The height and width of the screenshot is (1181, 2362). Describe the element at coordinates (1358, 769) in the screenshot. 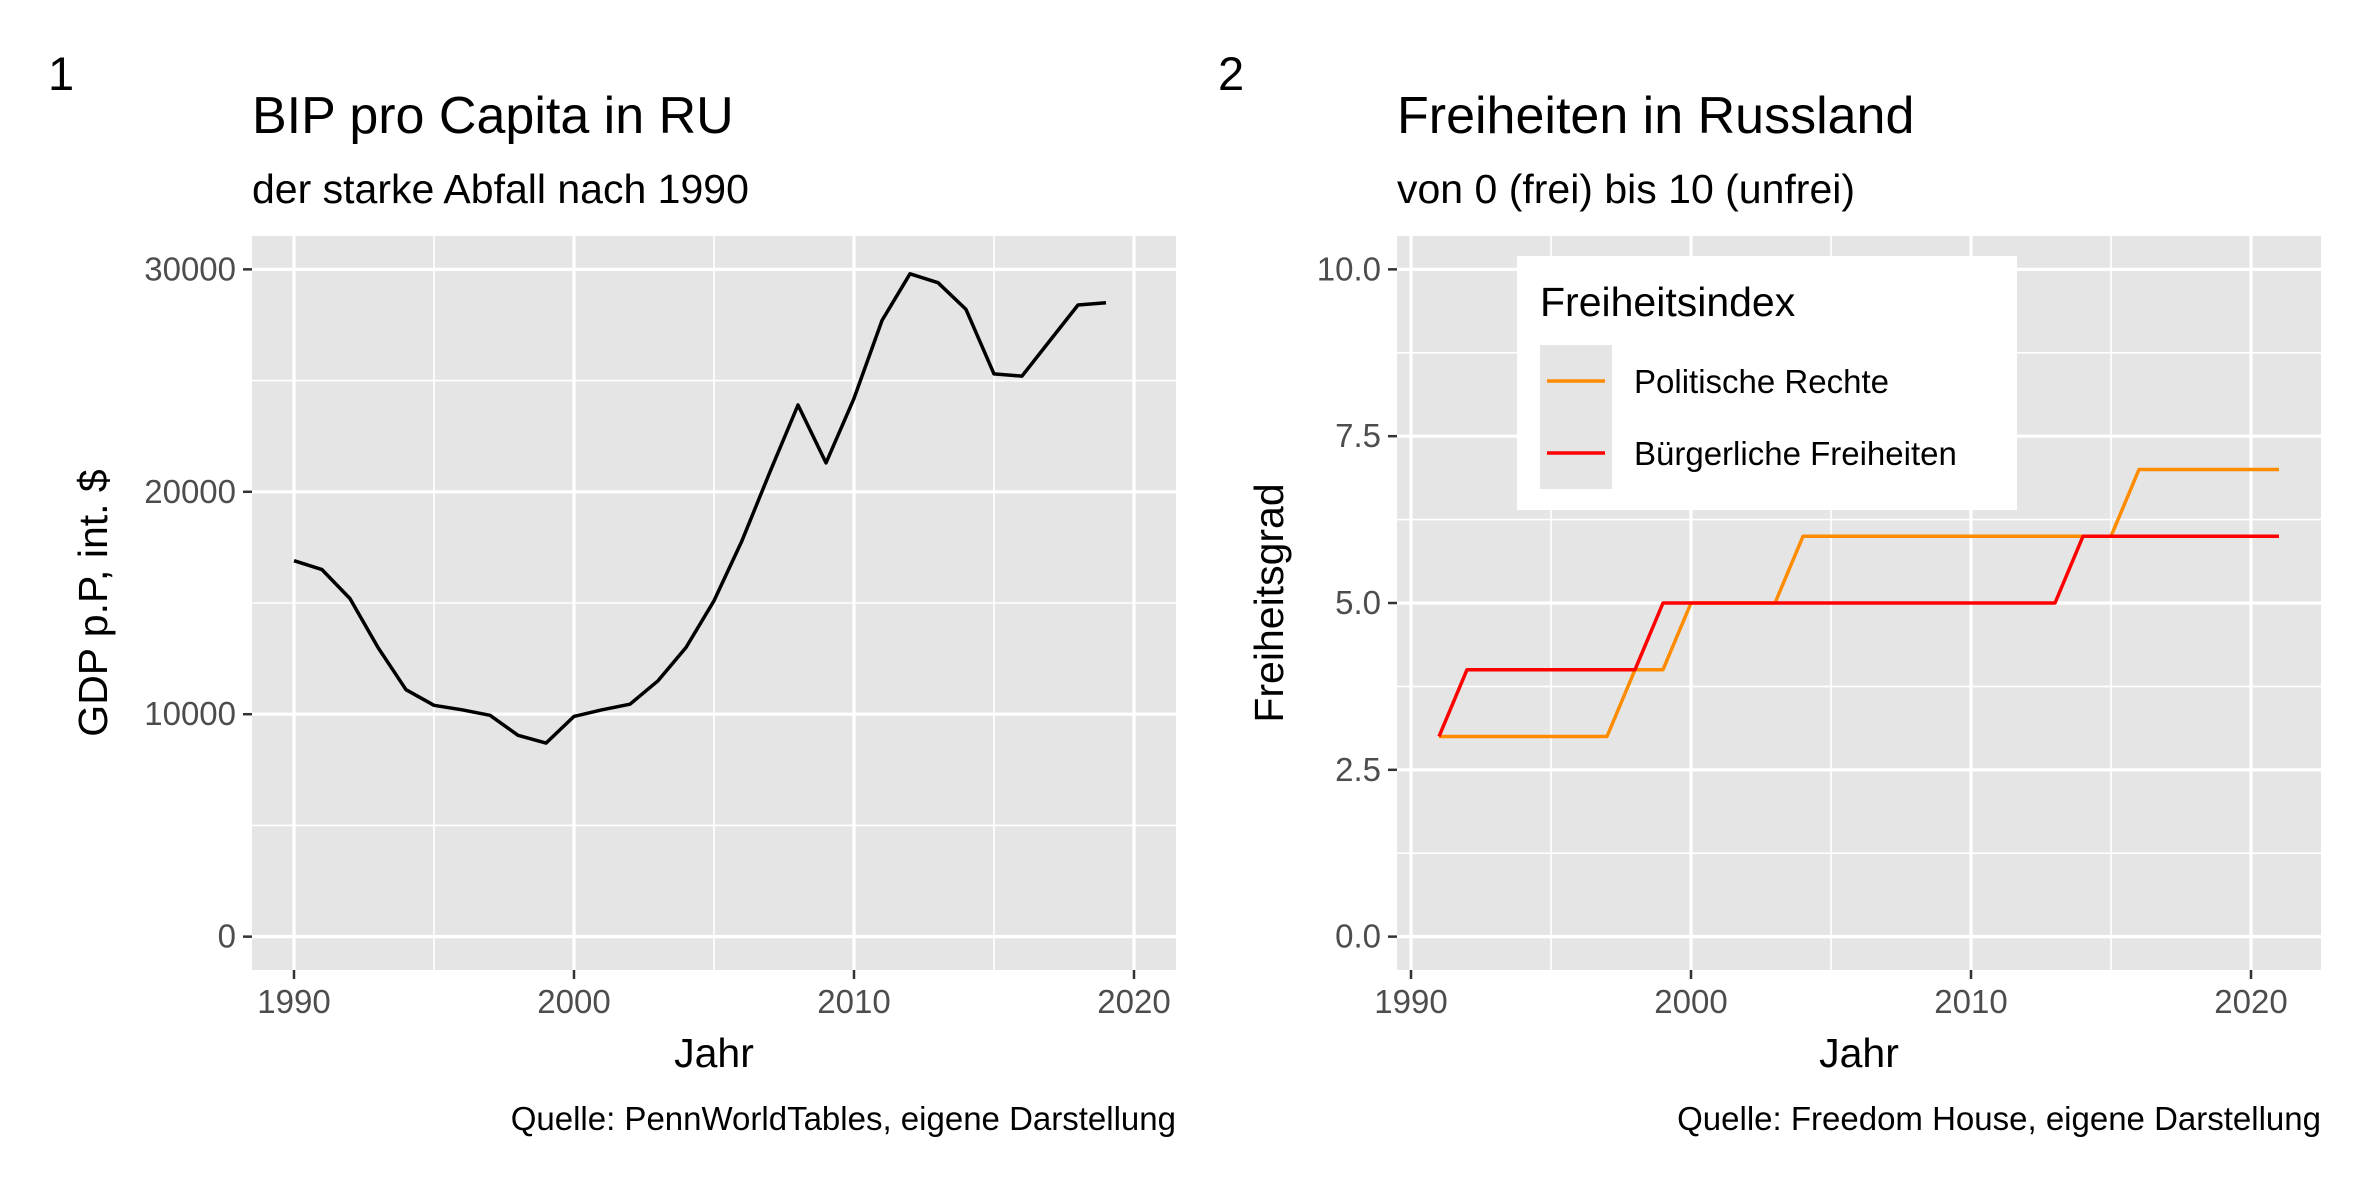

I see `y-tick-label: 2.5` at that location.